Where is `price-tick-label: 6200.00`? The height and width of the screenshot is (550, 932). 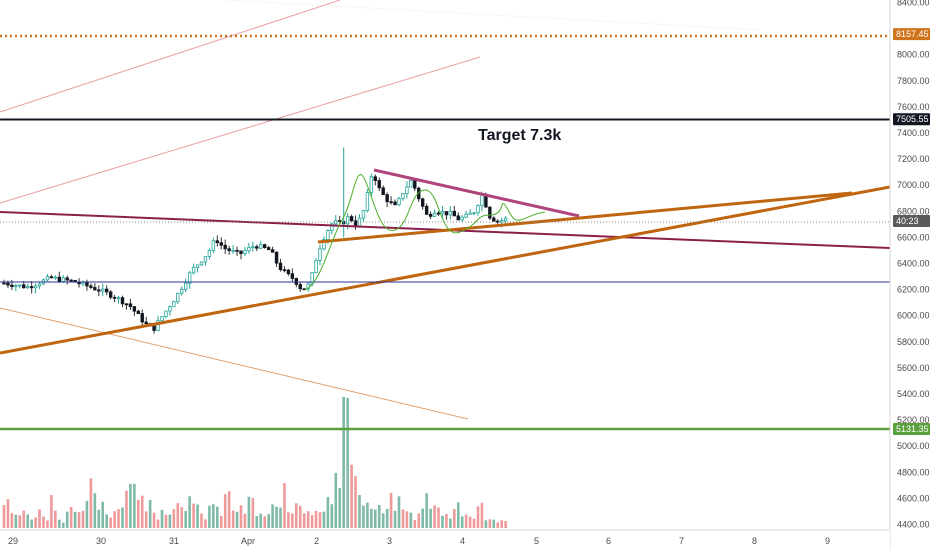 price-tick-label: 6200.00 is located at coordinates (913, 290).